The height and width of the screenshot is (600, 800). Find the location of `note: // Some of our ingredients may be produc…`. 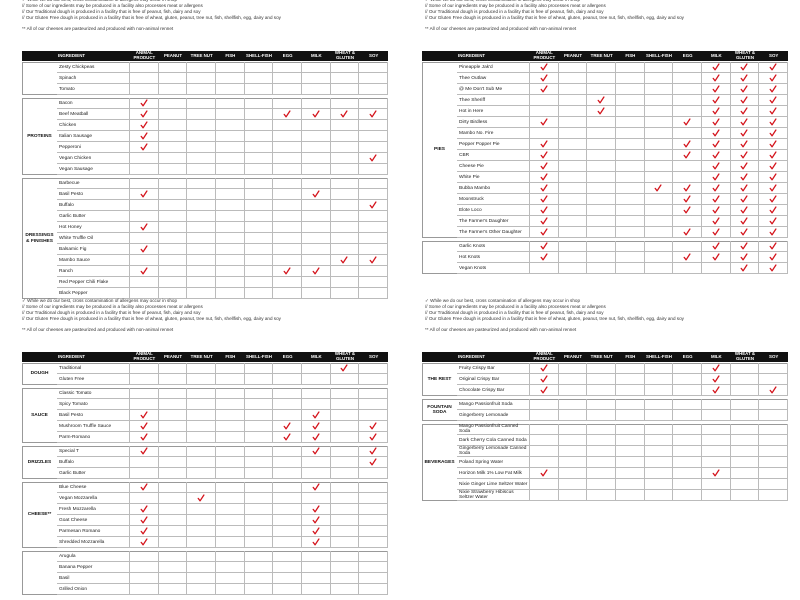

note: // Some of our ingredients may be produc… is located at coordinates (515, 306).